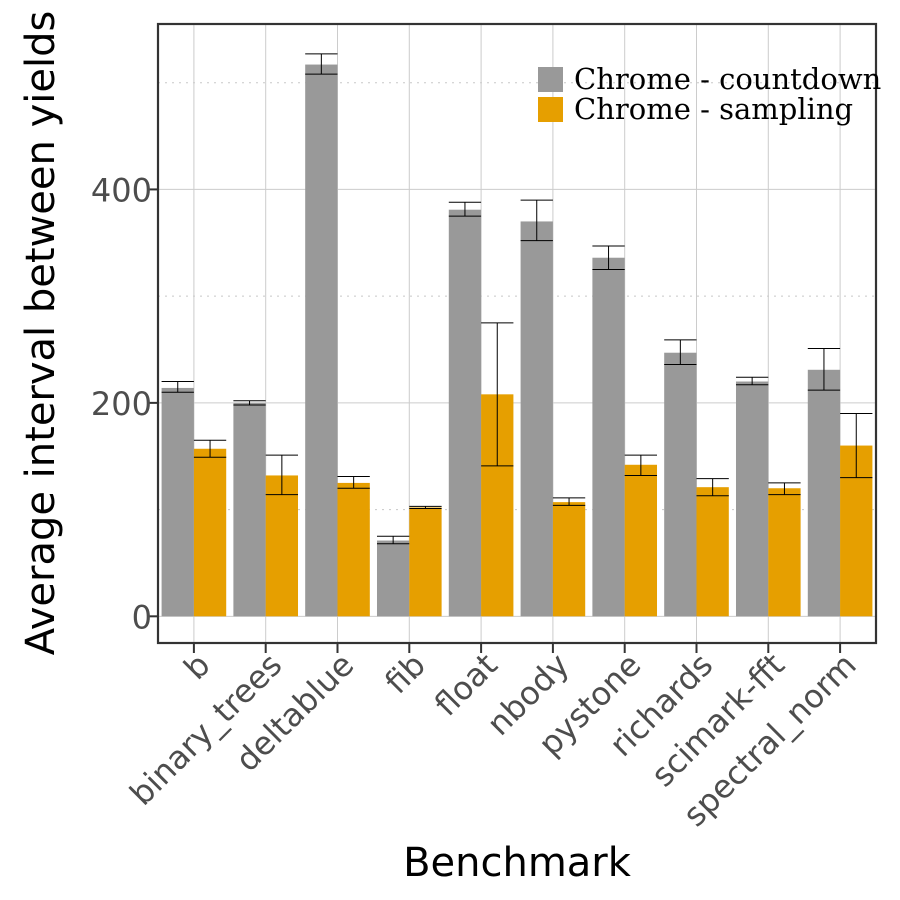 This screenshot has width=900, height=900. What do you see at coordinates (121, 190) in the screenshot?
I see `y-tick-label: 400` at bounding box center [121, 190].